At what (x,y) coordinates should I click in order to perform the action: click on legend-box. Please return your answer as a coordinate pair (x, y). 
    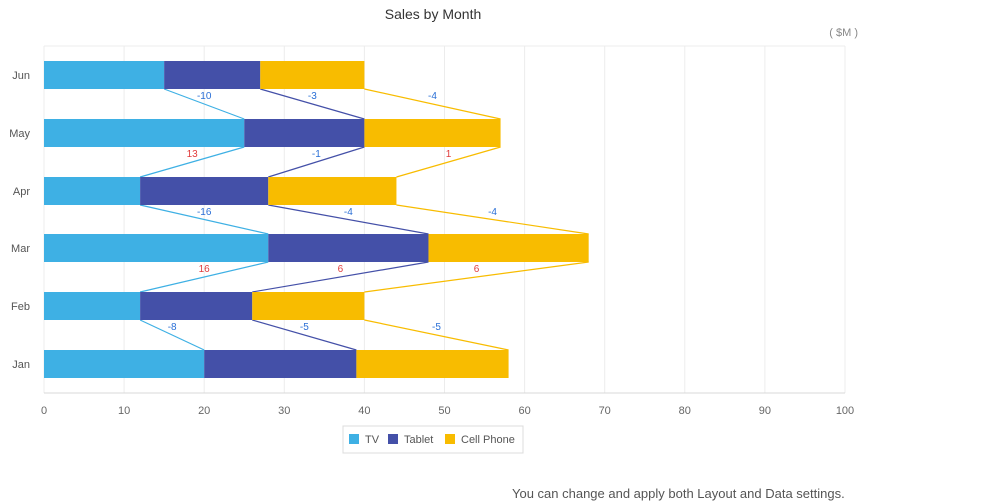
    Looking at the image, I should click on (433, 439).